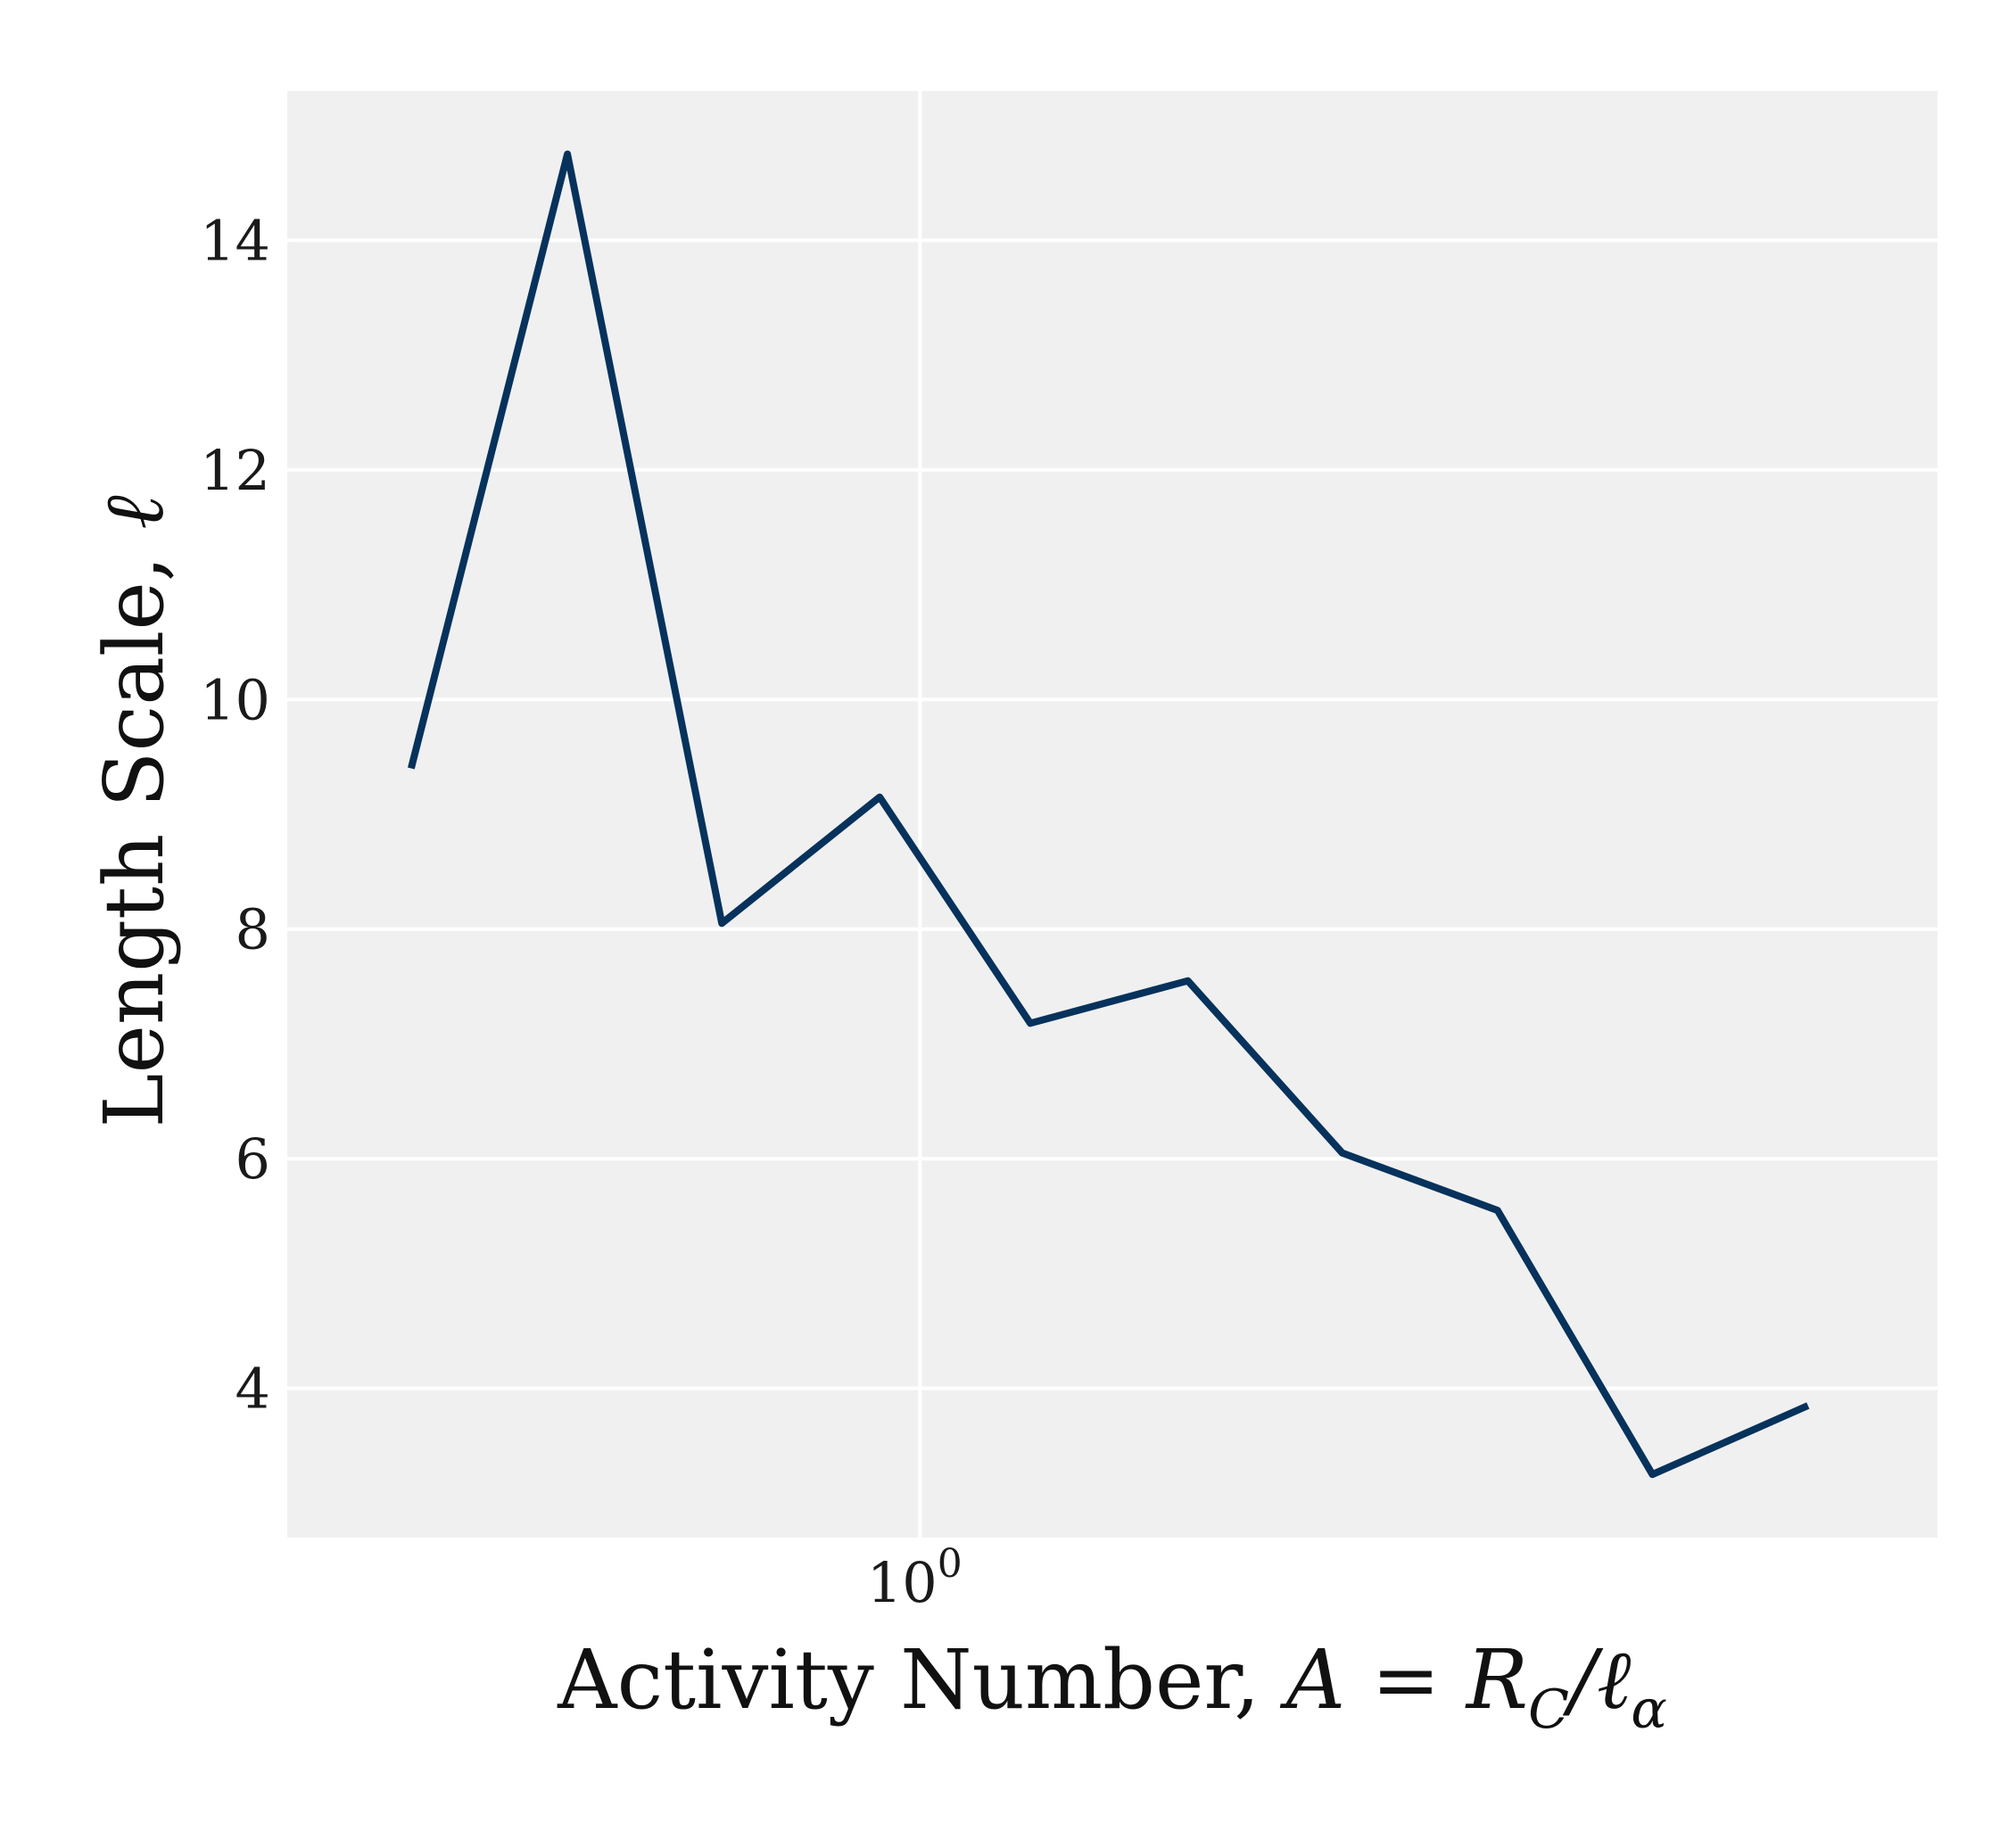 This screenshot has height=1823, width=2016. I want to click on y-tick-label: 14, so click(235, 240).